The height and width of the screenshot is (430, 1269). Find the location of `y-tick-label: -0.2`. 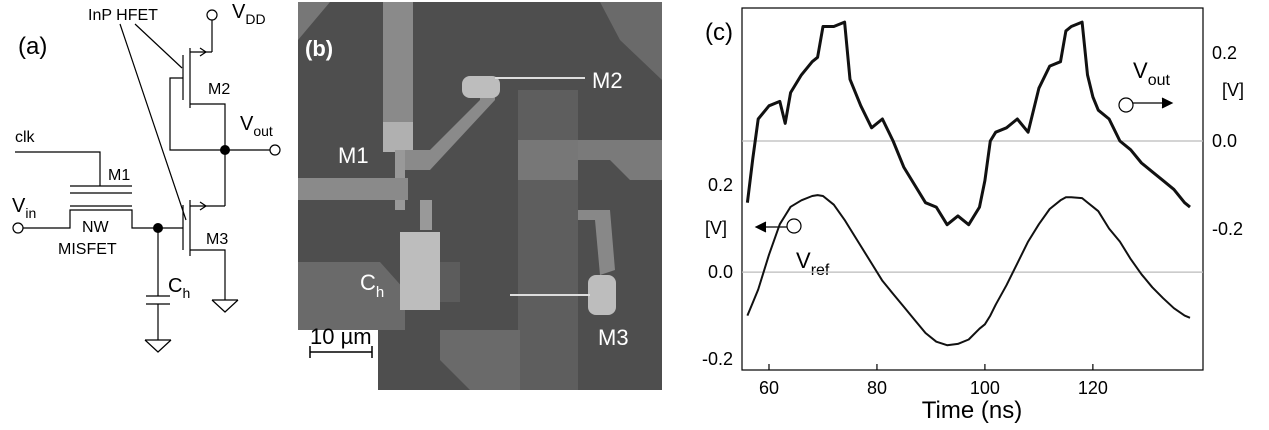

y-tick-label: -0.2 is located at coordinates (717, 359).